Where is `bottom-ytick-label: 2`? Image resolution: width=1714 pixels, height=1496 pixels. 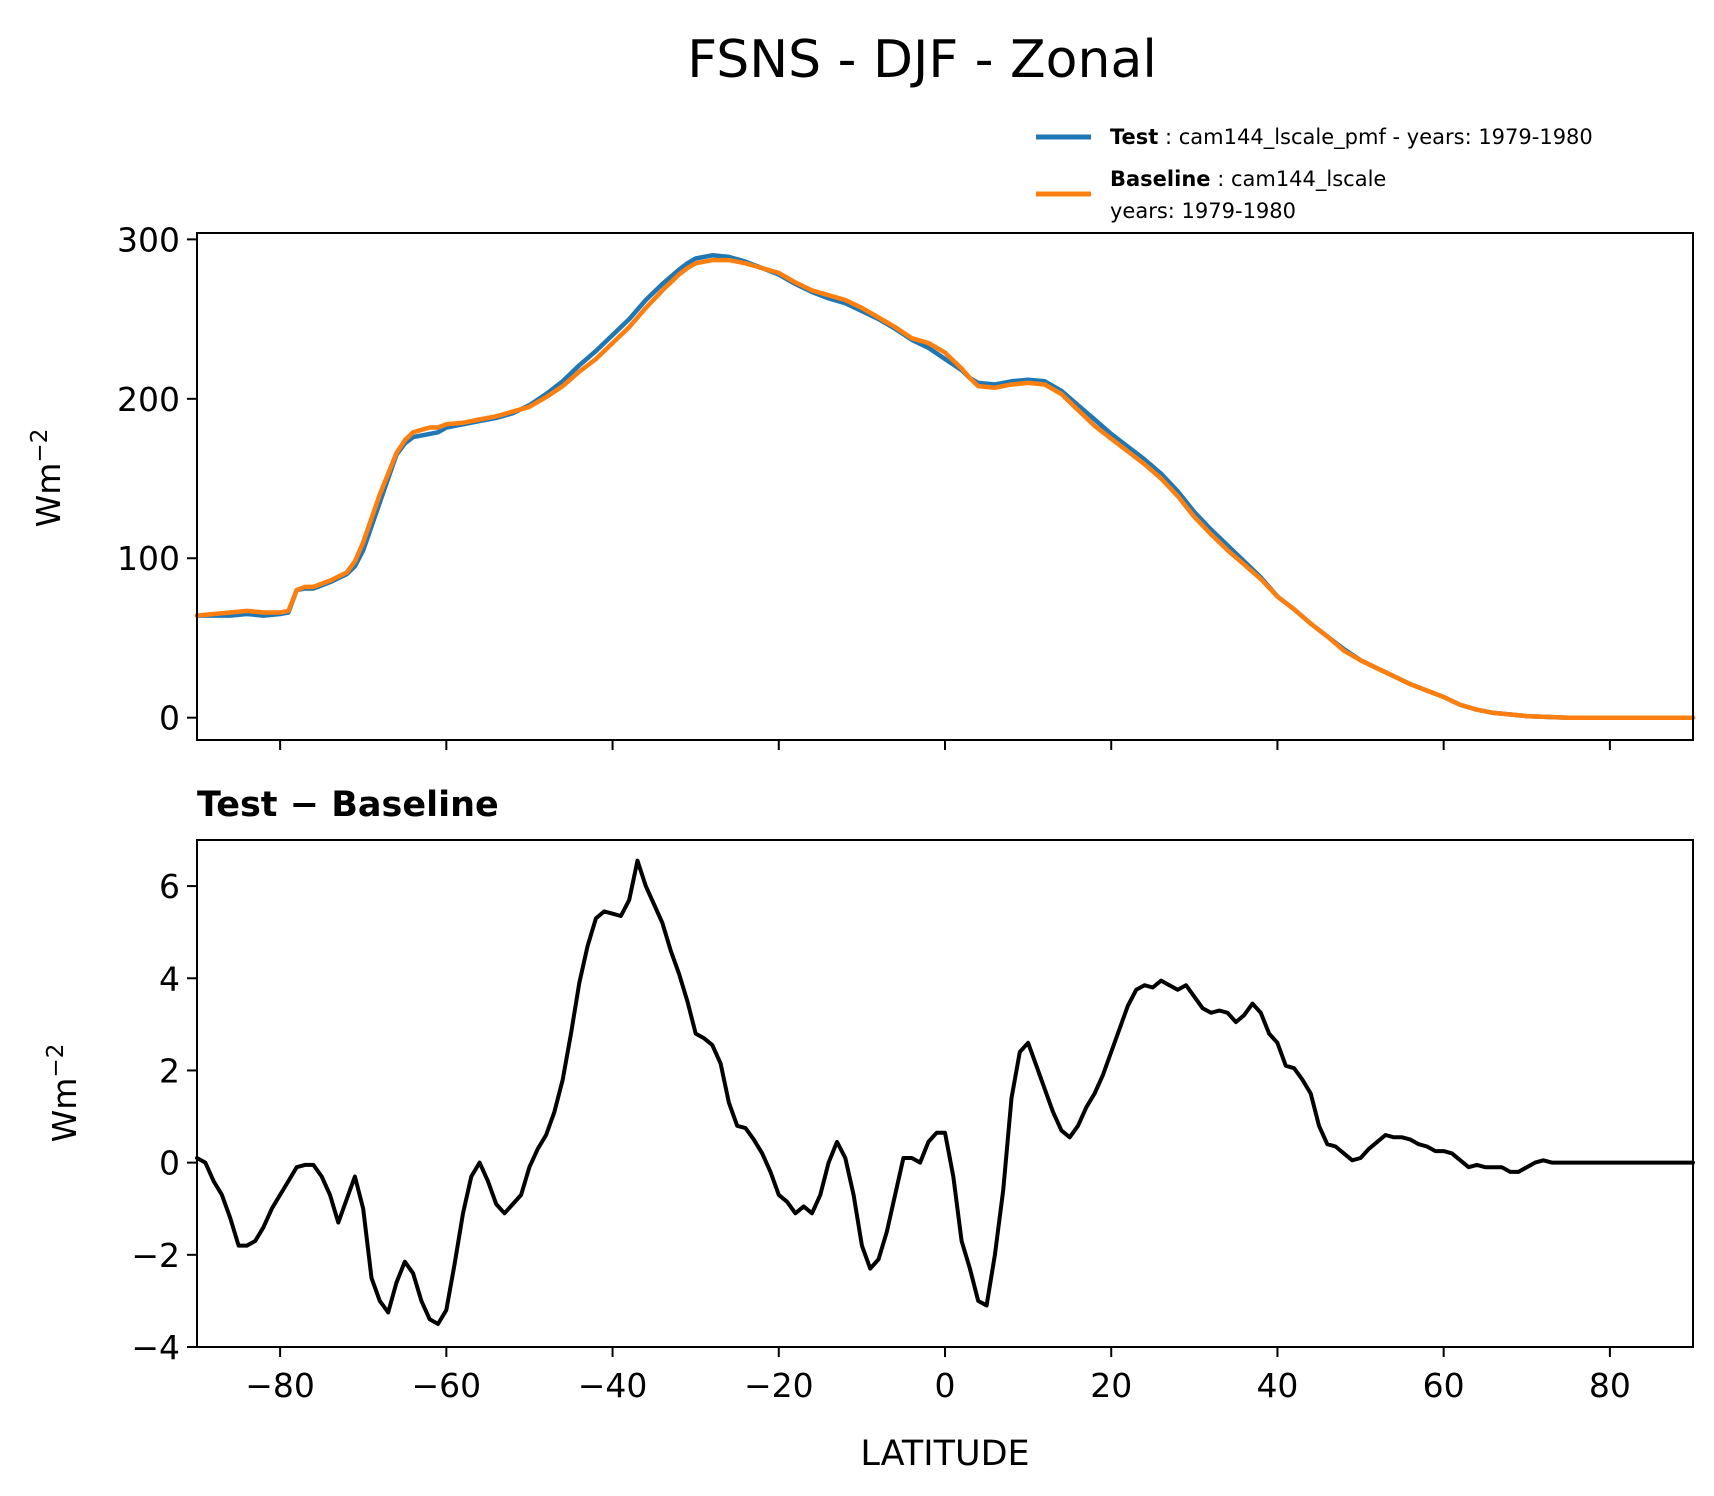 bottom-ytick-label: 2 is located at coordinates (169, 1070).